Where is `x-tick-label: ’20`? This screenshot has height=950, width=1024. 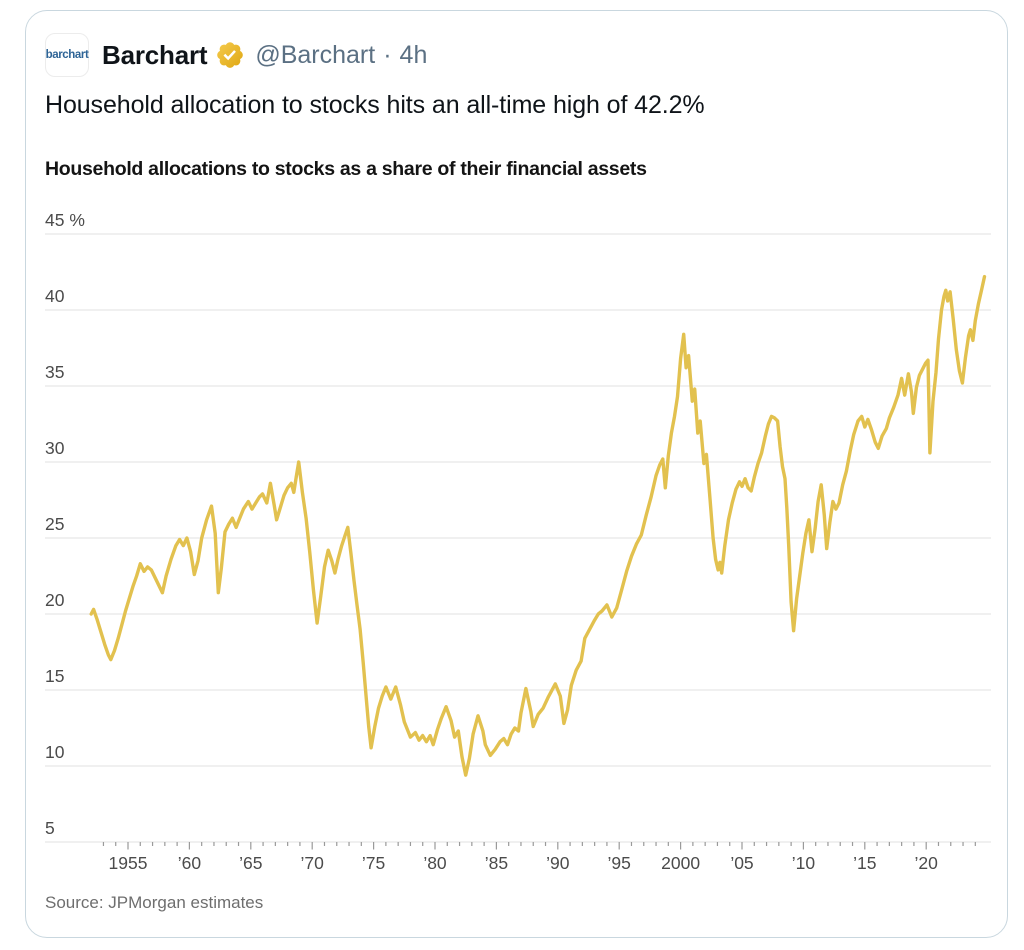 x-tick-label: ’20 is located at coordinates (927, 863).